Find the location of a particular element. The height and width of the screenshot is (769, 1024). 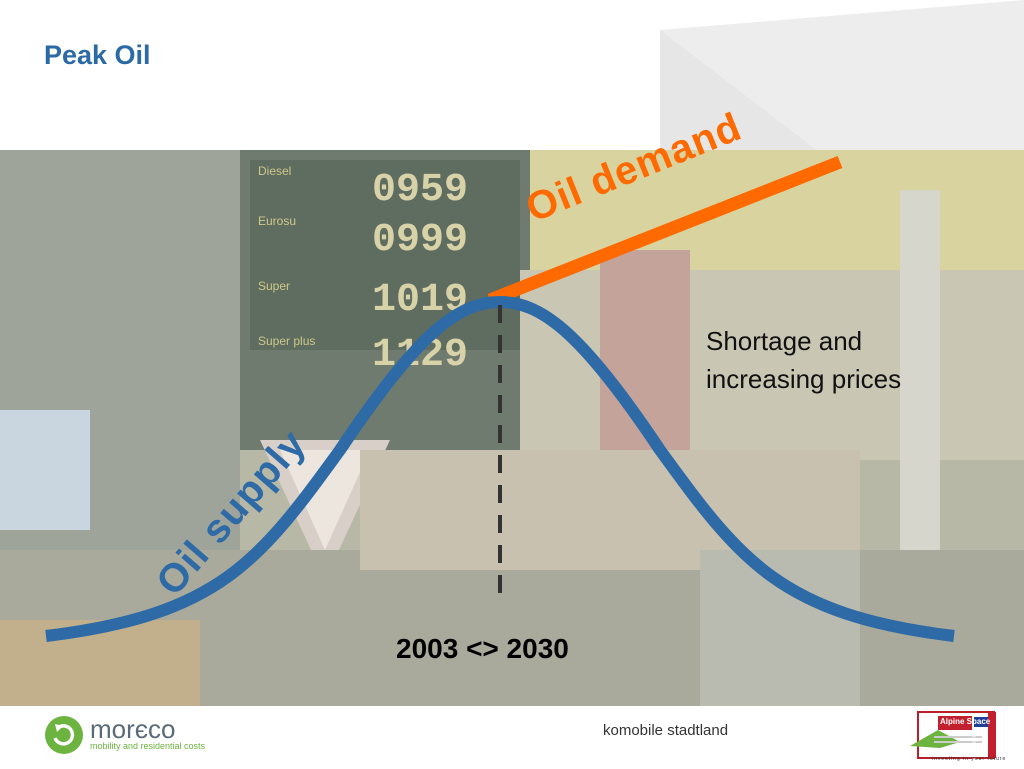

slide-title: Peak Oil is located at coordinates (97, 55).